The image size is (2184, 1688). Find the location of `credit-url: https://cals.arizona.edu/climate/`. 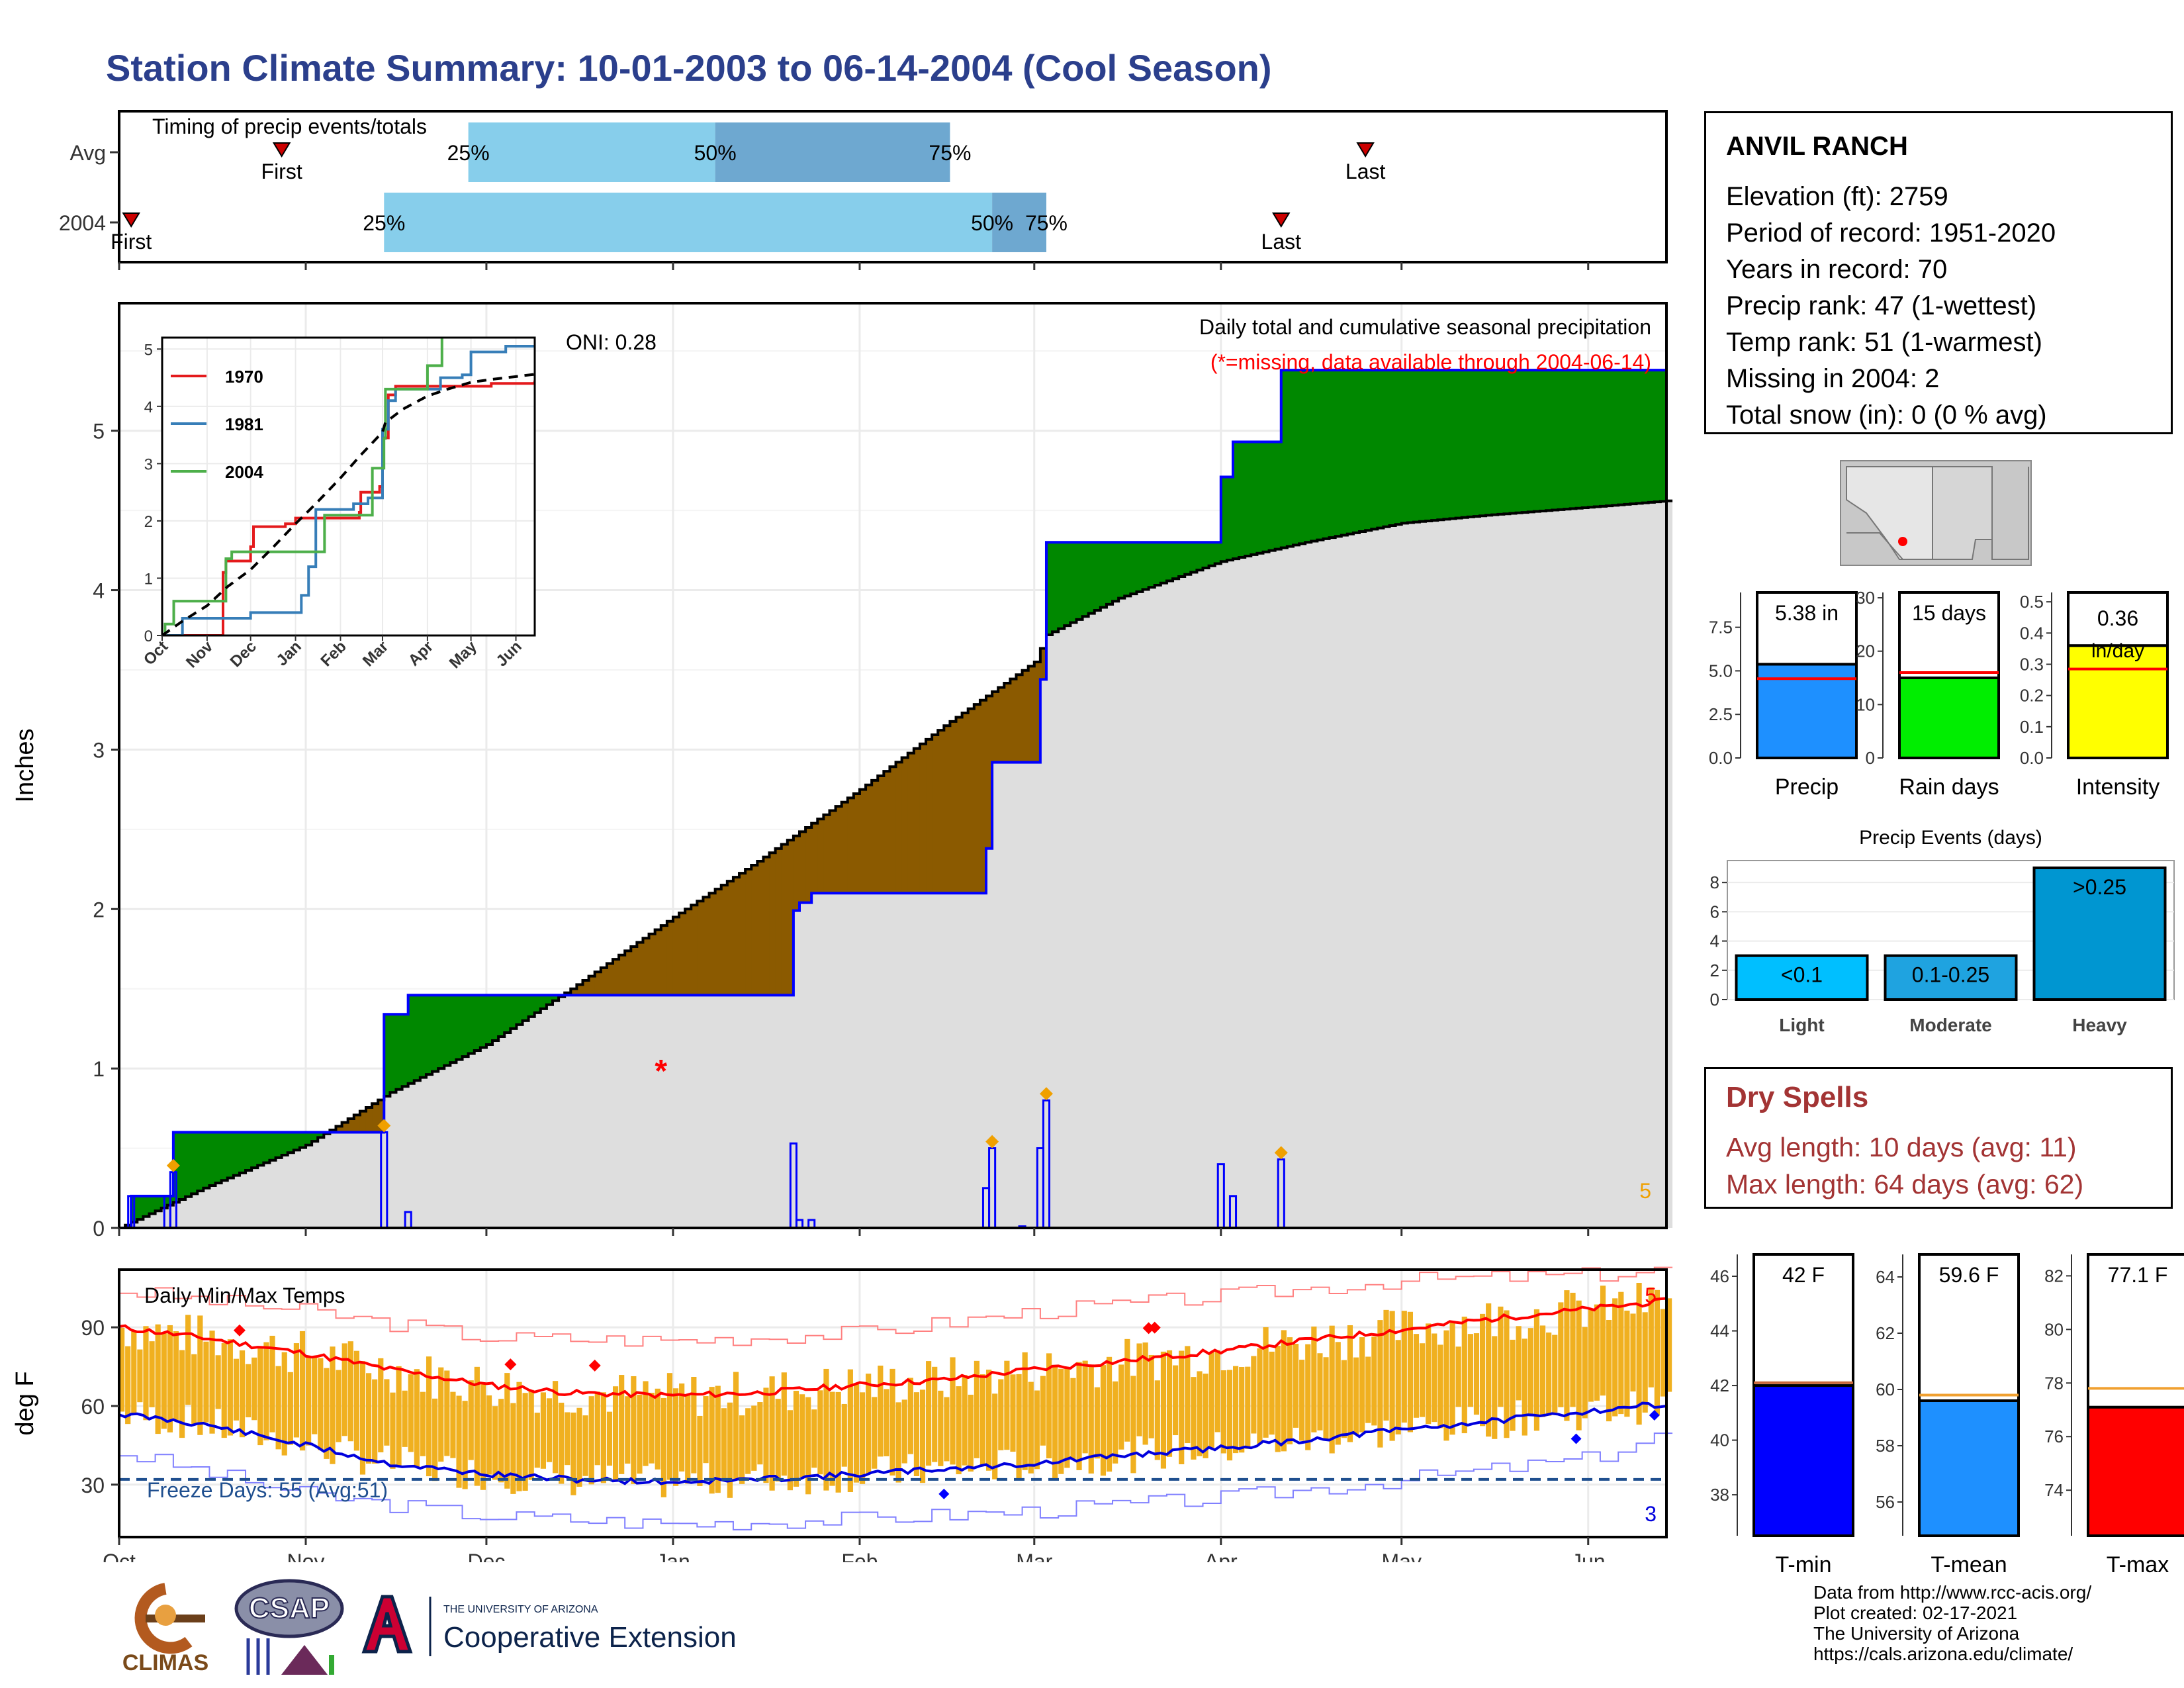

credit-url: https://cals.arizona.edu/climate/ is located at coordinates (1943, 1654).